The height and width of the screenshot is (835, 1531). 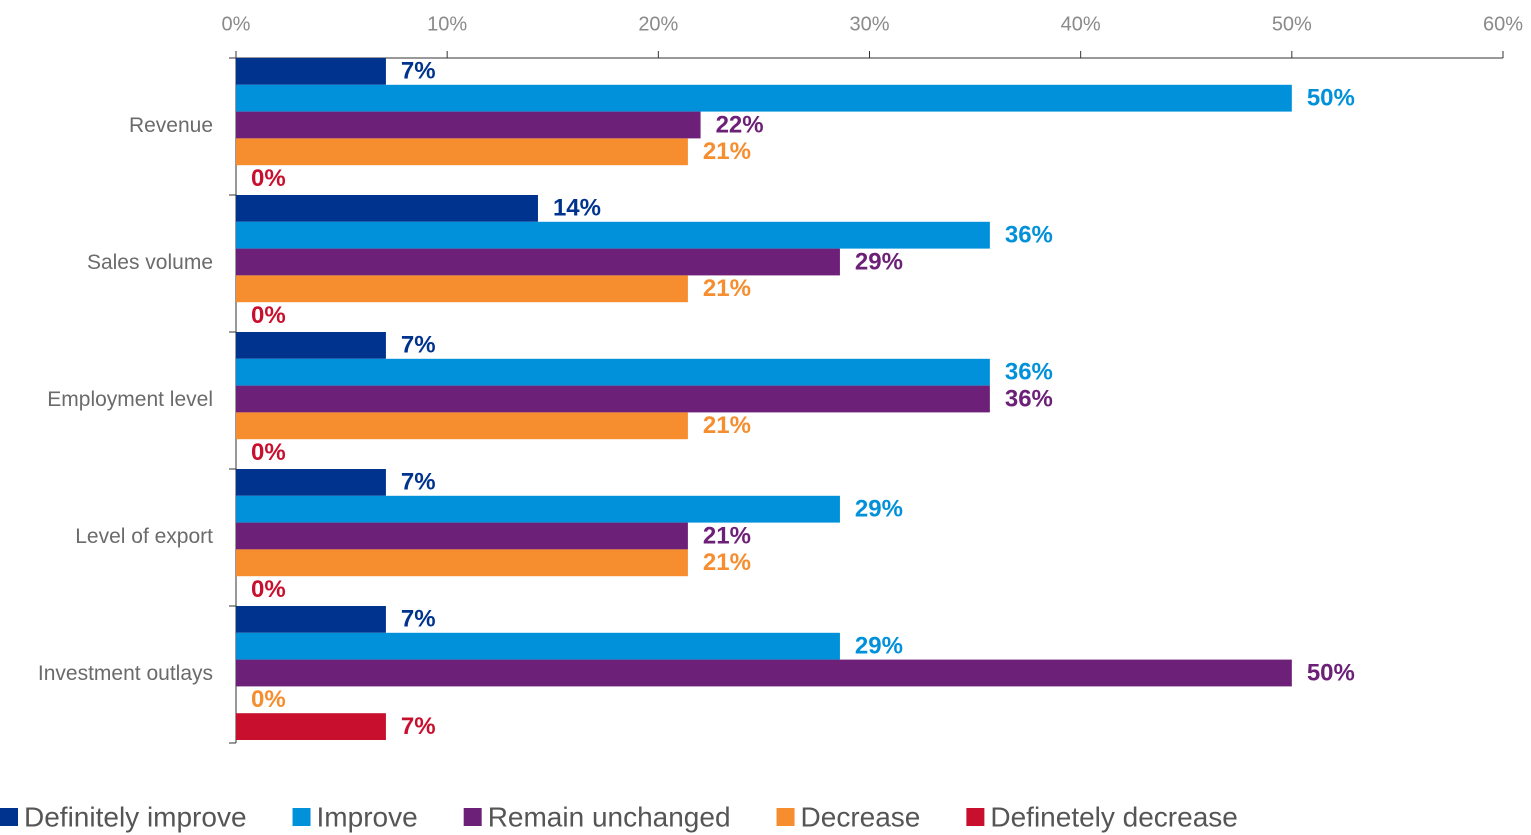 I want to click on value-label: 22%, so click(x=740, y=124).